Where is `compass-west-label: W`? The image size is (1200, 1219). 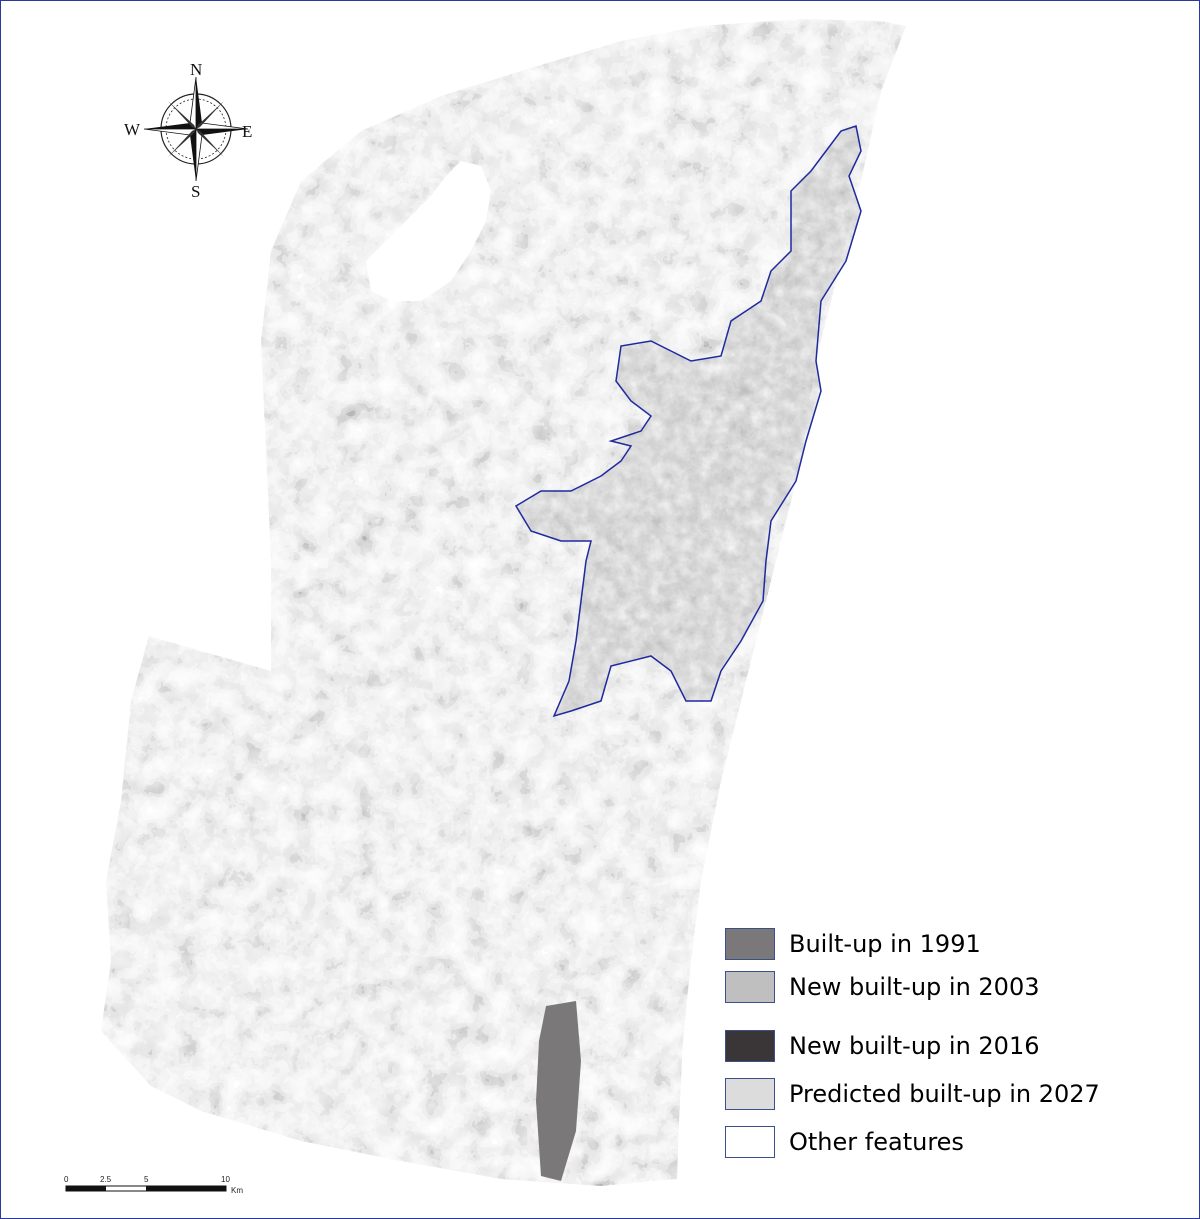
compass-west-label: W is located at coordinates (132, 129).